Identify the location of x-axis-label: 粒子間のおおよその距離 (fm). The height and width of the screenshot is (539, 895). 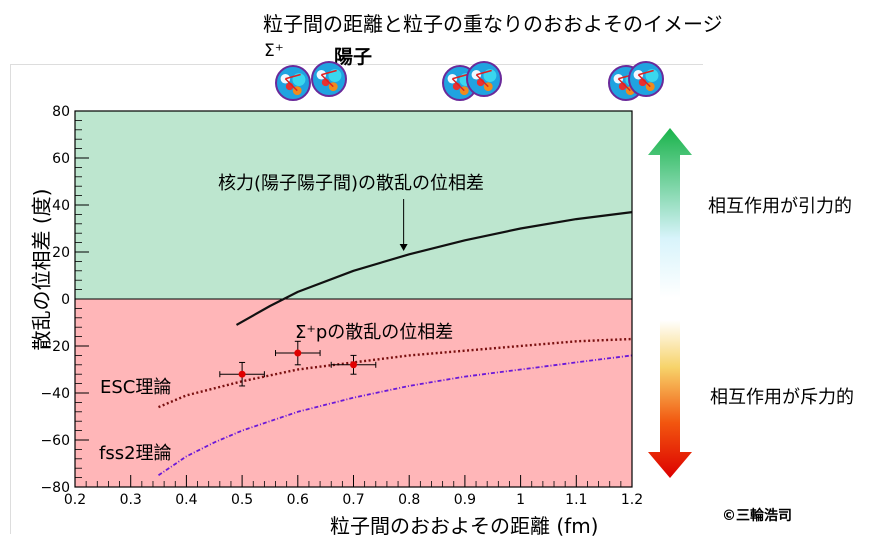
(464, 526).